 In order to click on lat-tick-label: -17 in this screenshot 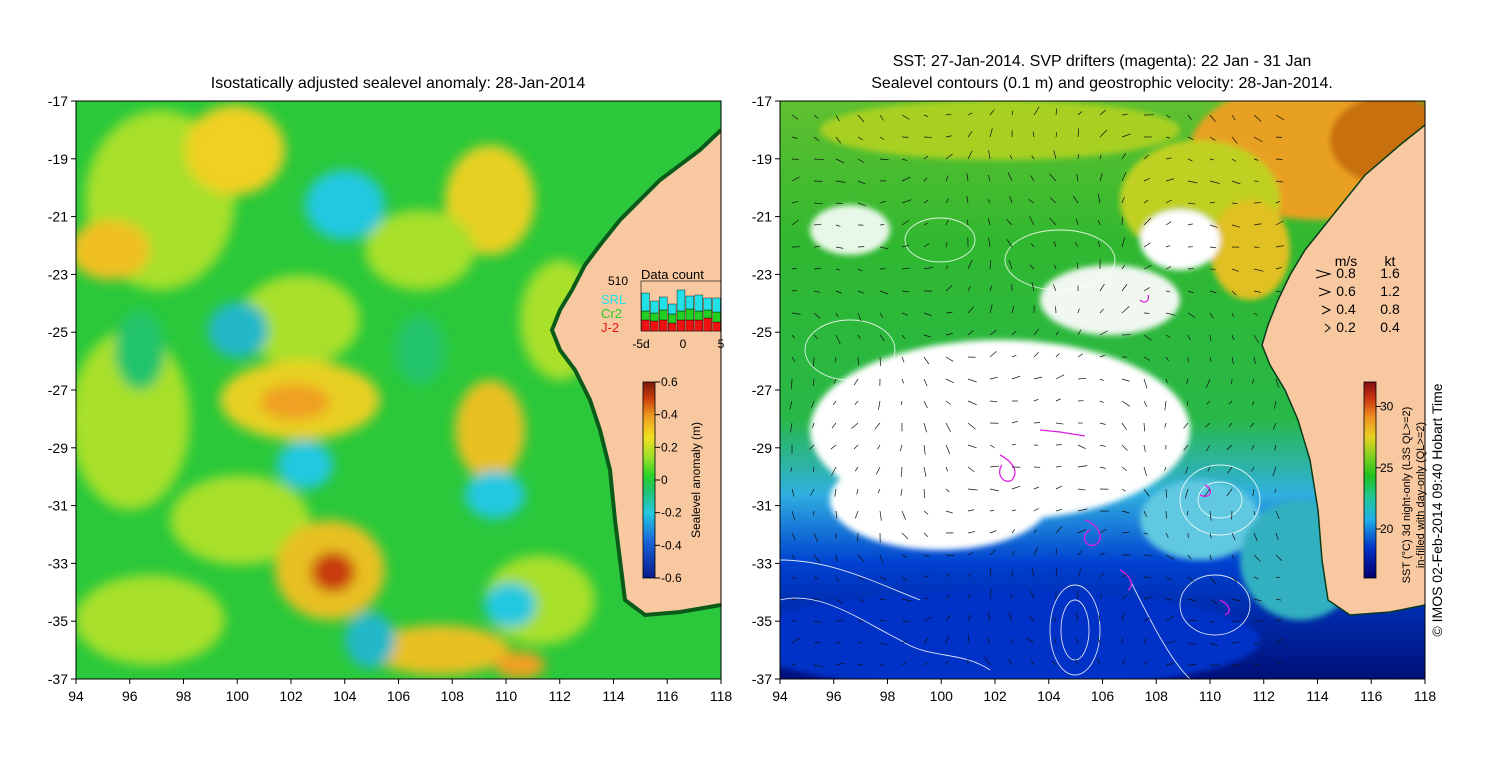, I will do `click(762, 101)`.